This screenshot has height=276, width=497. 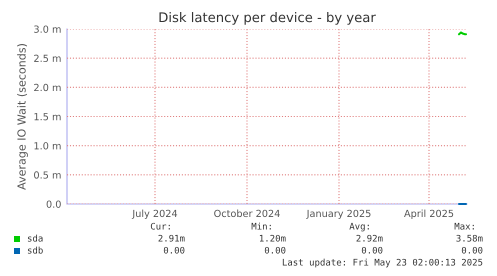 What do you see at coordinates (47, 116) in the screenshot?
I see `y-tick-label: 1.5 m` at bounding box center [47, 116].